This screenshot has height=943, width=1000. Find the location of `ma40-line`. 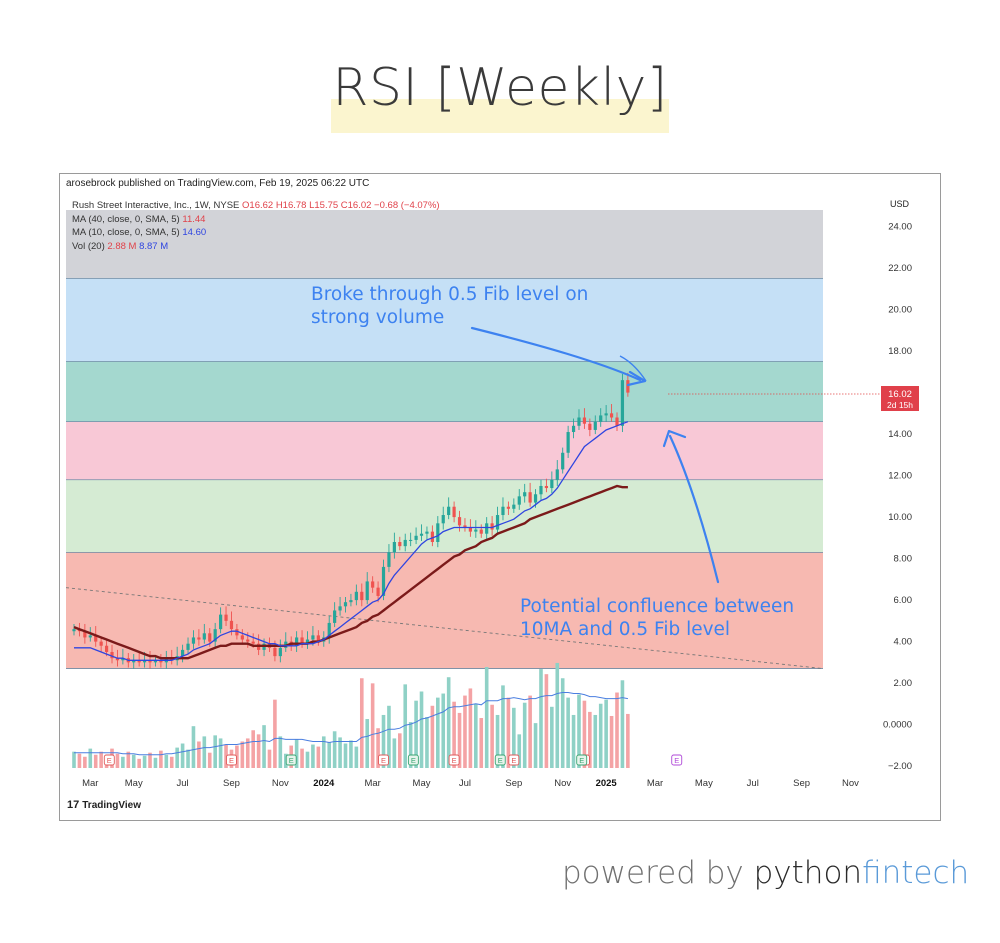

ma40-line is located at coordinates (350, 572).